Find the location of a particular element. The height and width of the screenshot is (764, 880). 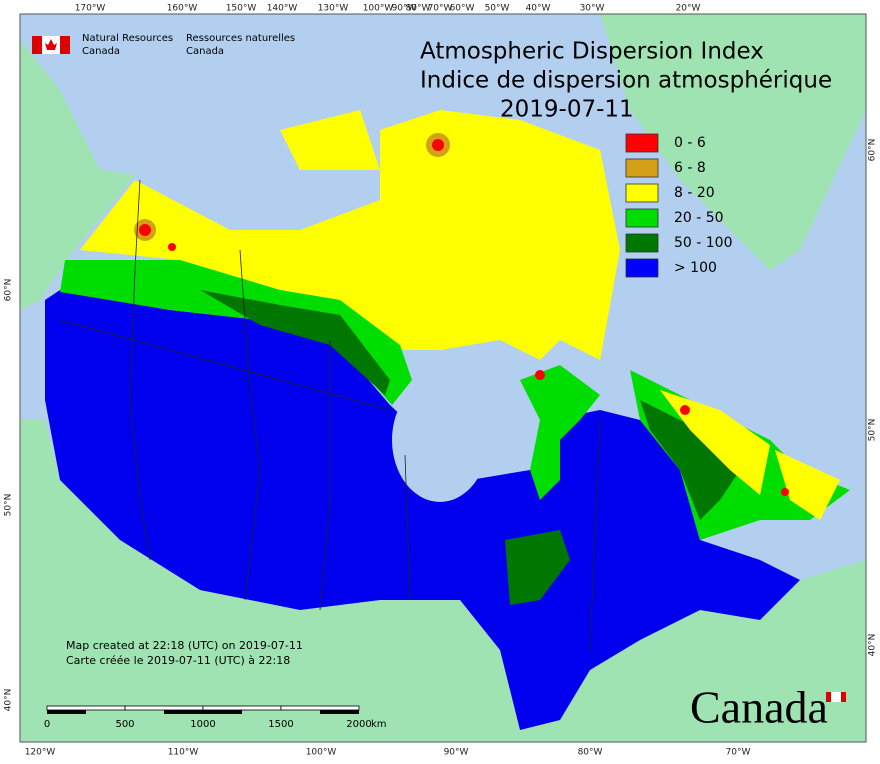

credit: Carte créée le 2019-07-11 (UTC) à 22:18 is located at coordinates (178, 660).